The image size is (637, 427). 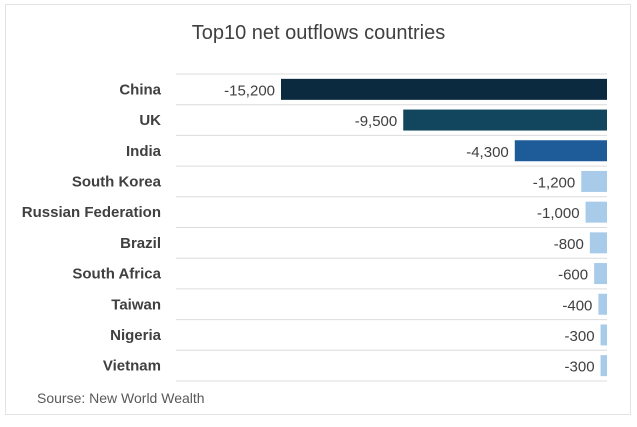 What do you see at coordinates (376, 121) in the screenshot?
I see `data-label: -9,500` at bounding box center [376, 121].